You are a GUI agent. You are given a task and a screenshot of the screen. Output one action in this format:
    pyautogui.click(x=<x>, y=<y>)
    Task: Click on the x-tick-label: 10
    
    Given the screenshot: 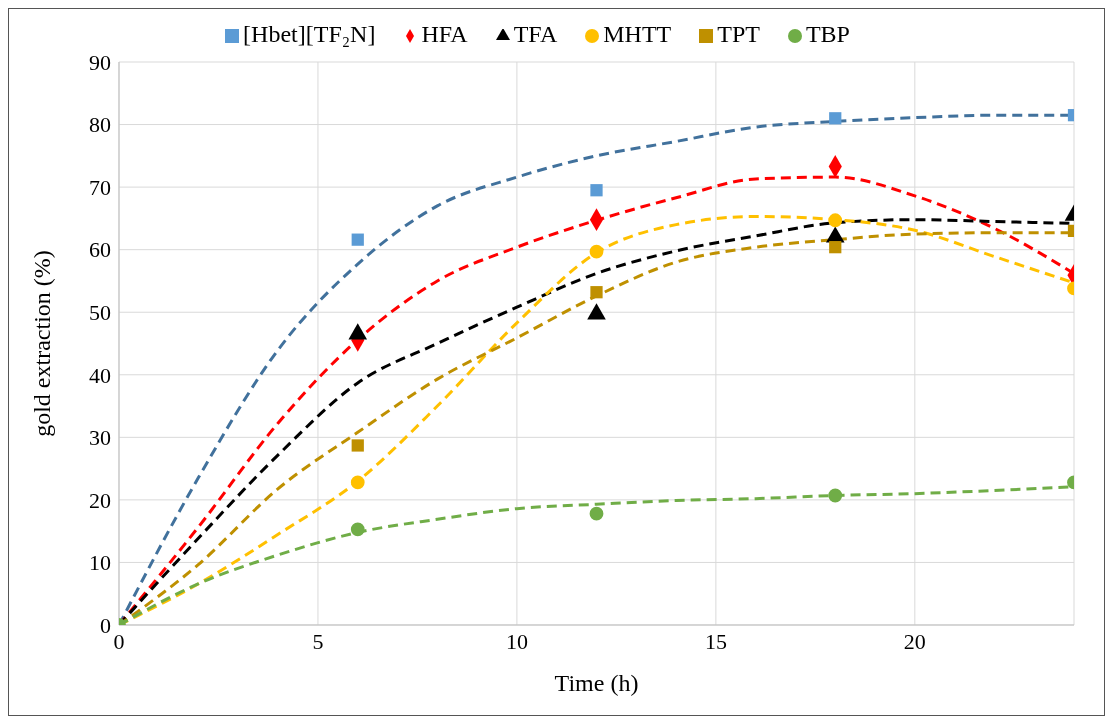 What is the action you would take?
    pyautogui.click(x=516, y=641)
    